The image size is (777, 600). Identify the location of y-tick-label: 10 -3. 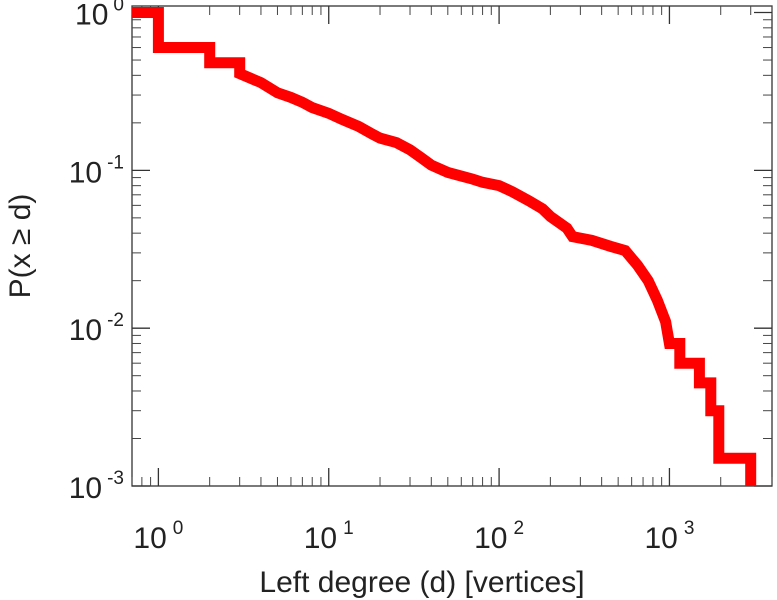
(96, 486).